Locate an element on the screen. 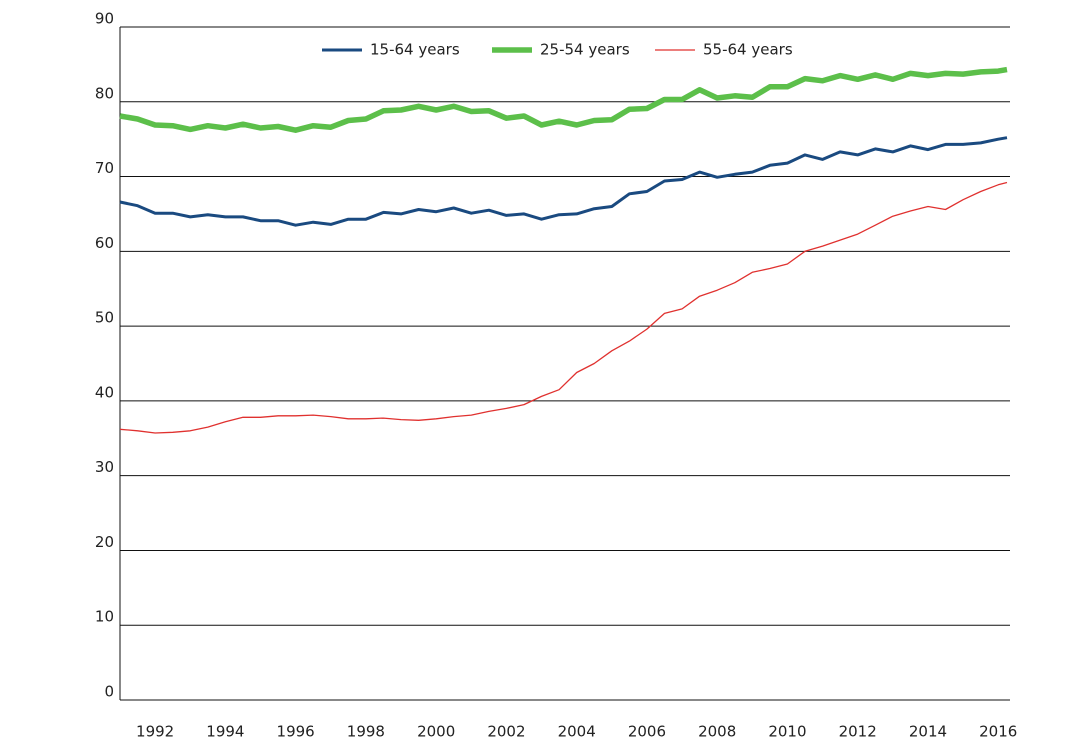  x-tick-label: 2002 is located at coordinates (506, 732).